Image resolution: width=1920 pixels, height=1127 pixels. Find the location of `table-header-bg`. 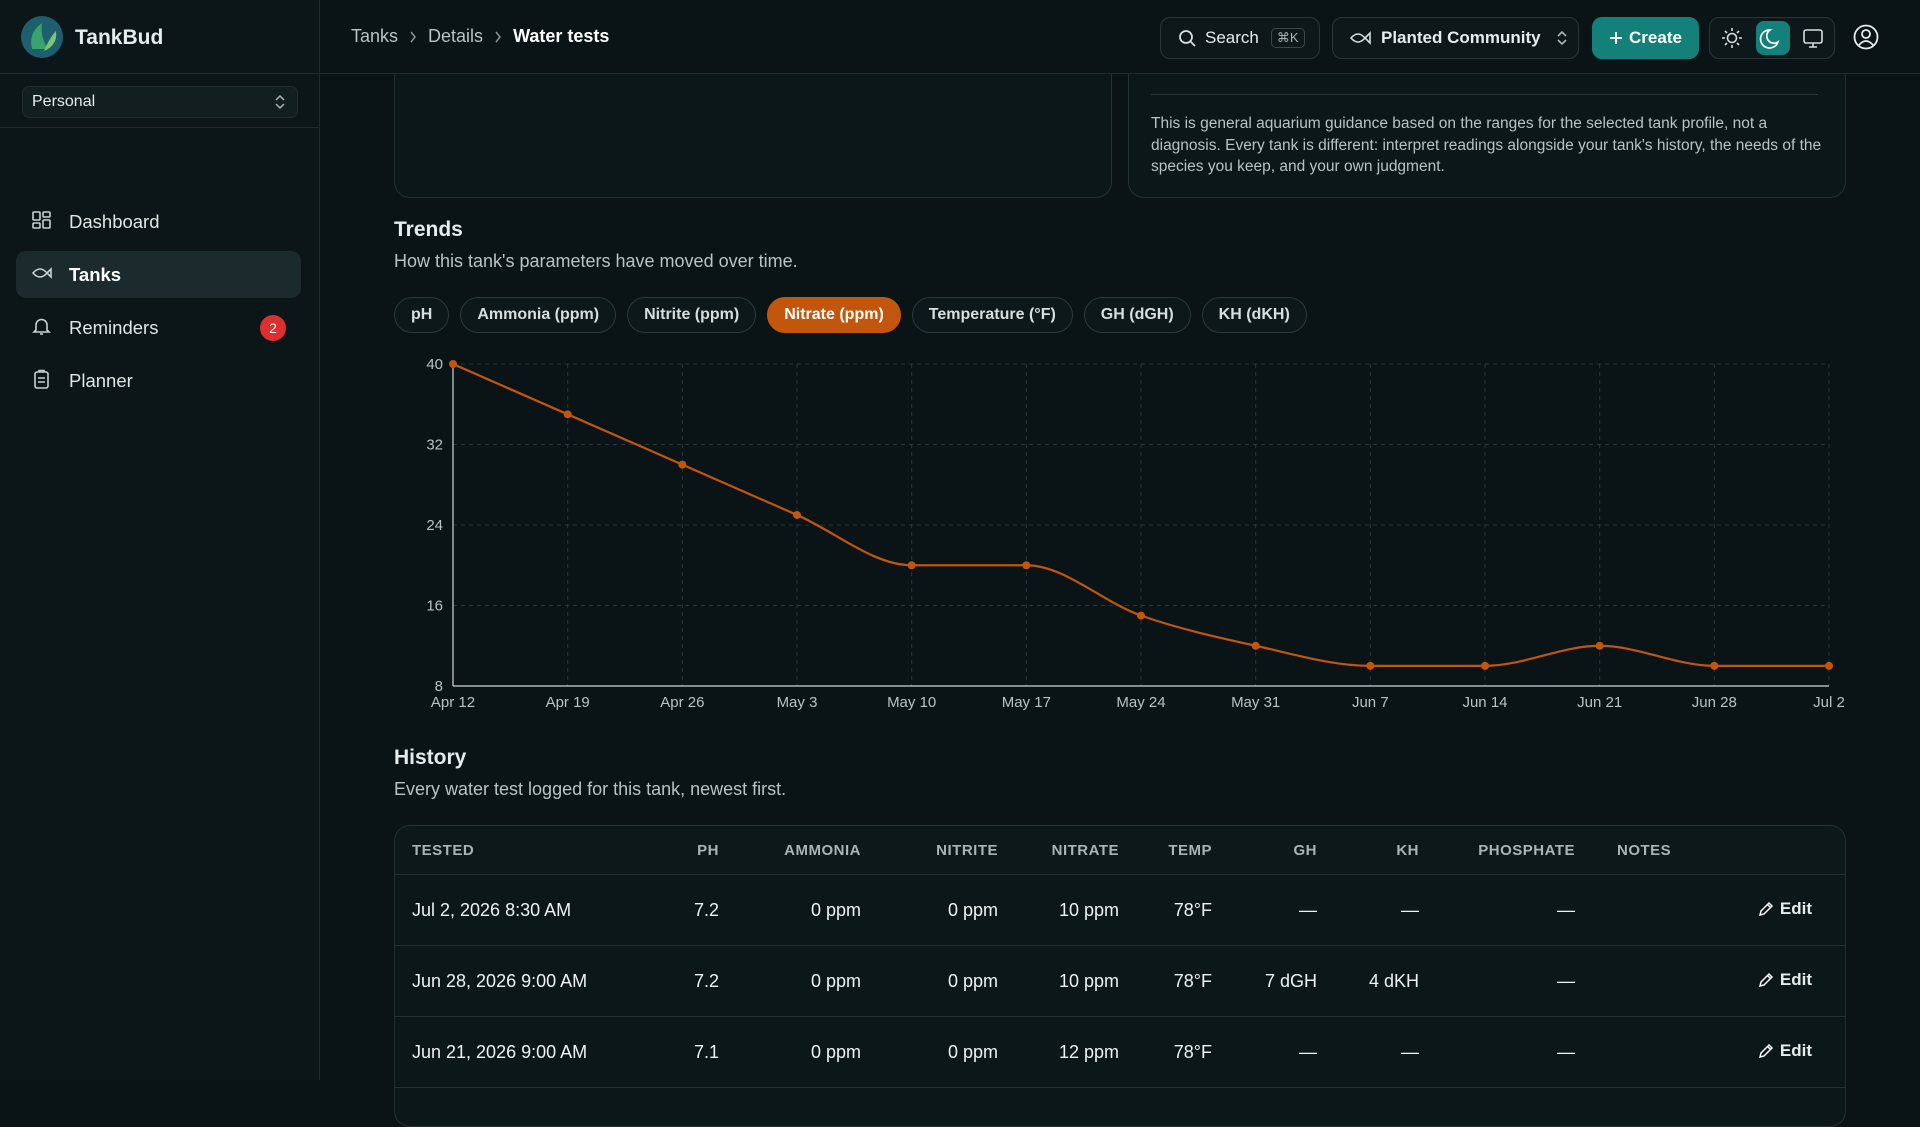

table-header-bg is located at coordinates (1120, 850).